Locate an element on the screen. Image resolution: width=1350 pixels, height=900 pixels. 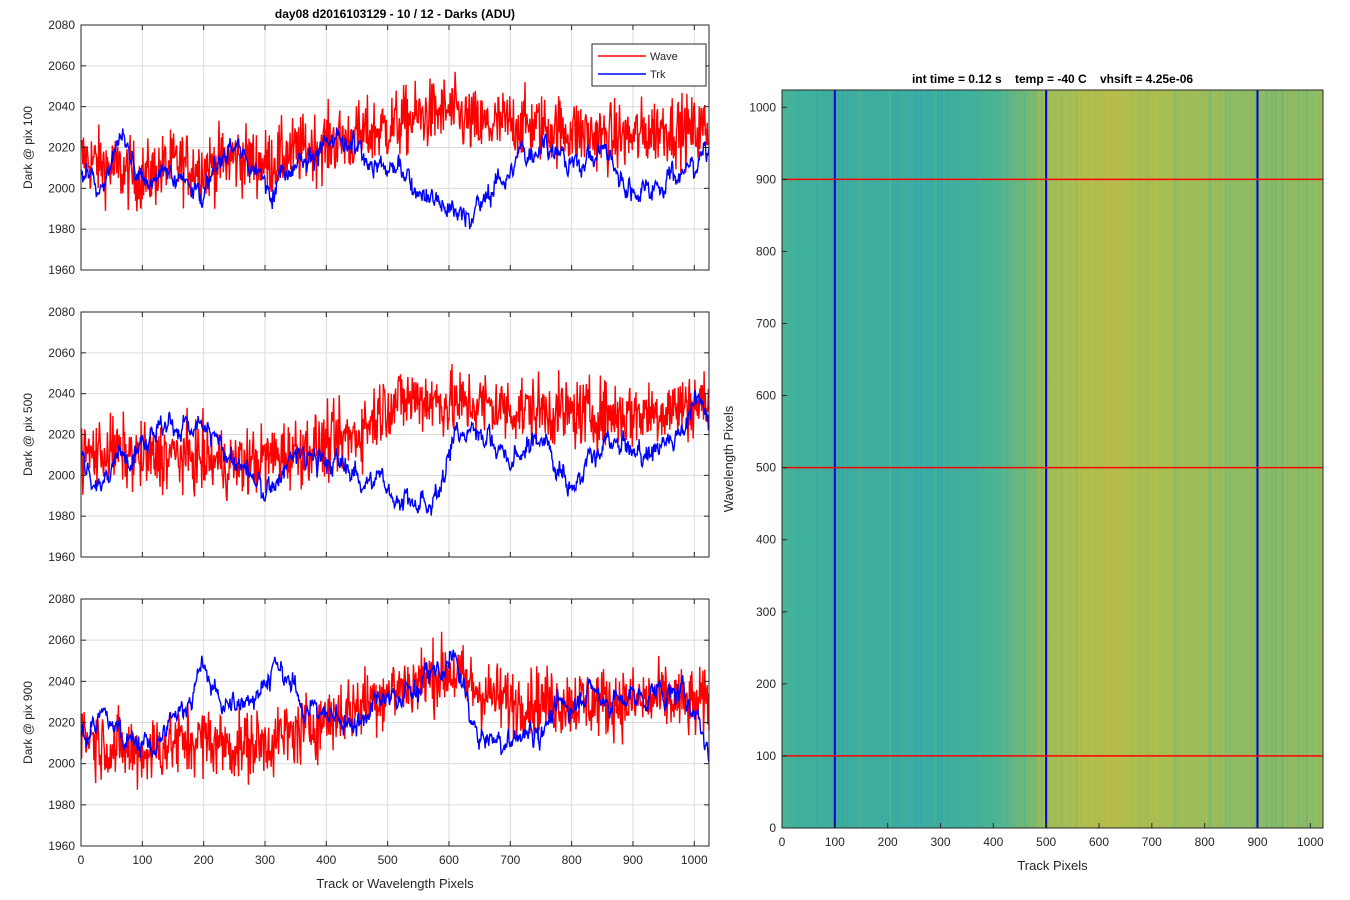
series-line-trk is located at coordinates (395, 452).